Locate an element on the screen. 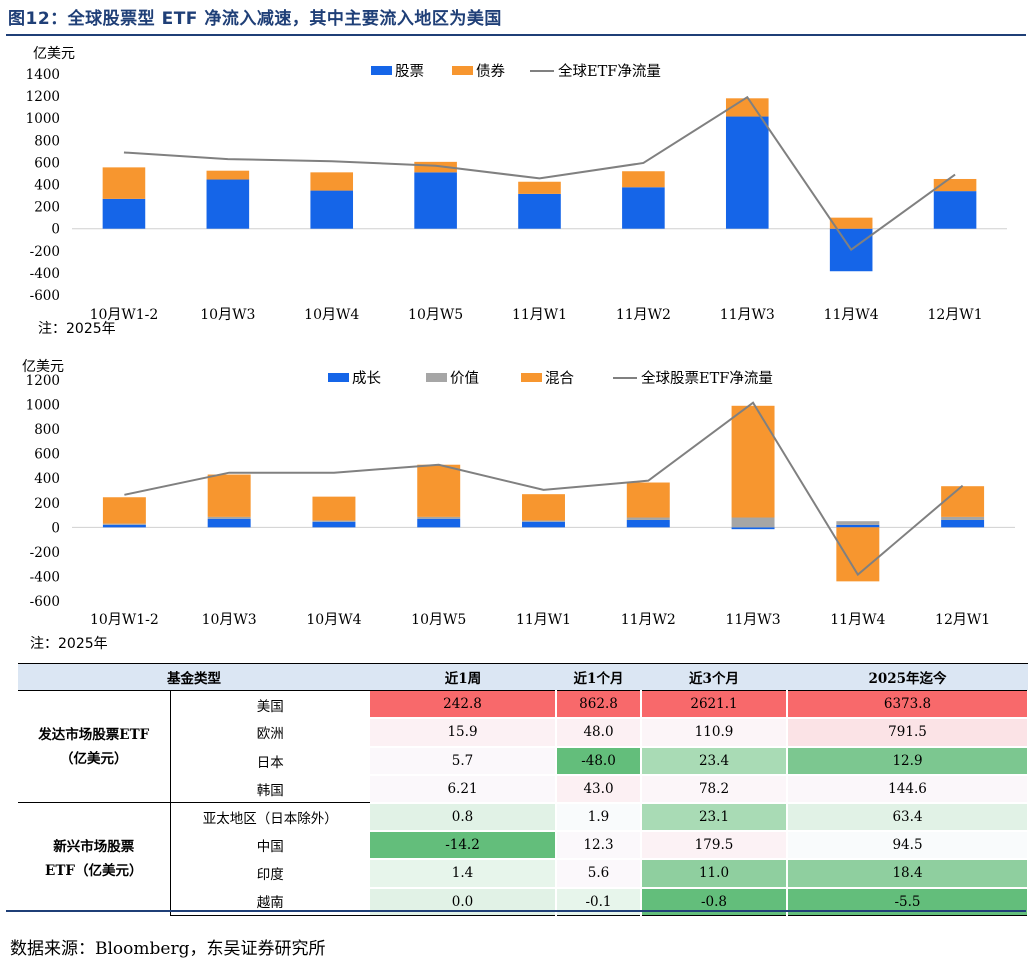  table-header-row: 基金类型 近1周 近1个月 近3个月 2025年迄今 is located at coordinates (523, 677).